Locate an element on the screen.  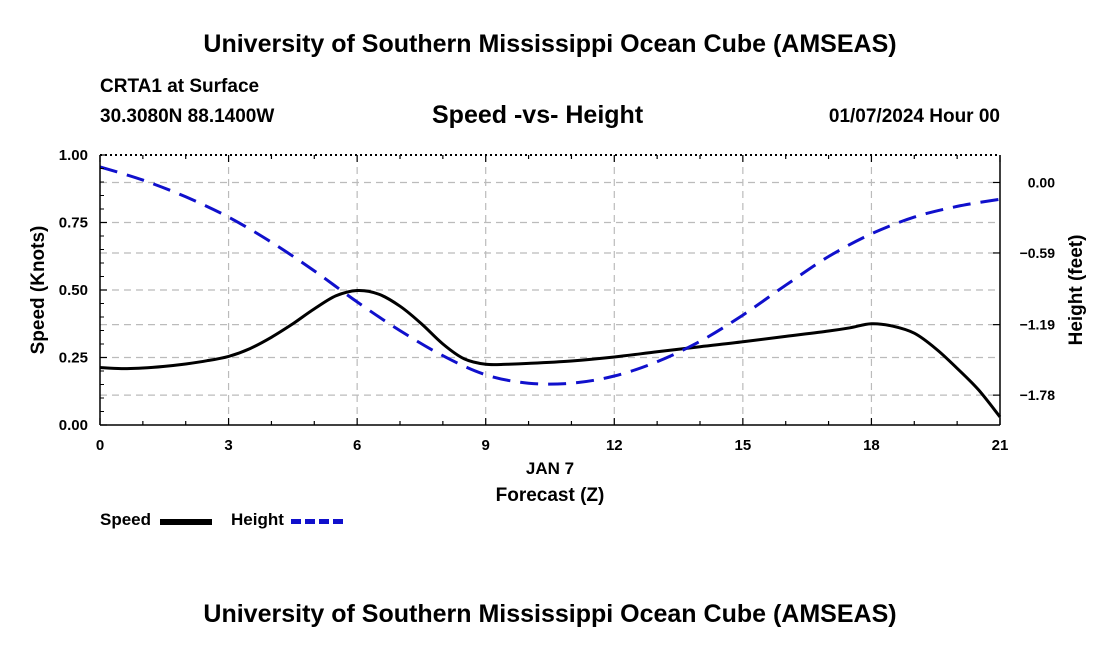
legend-height-label: Height is located at coordinates (257, 519).